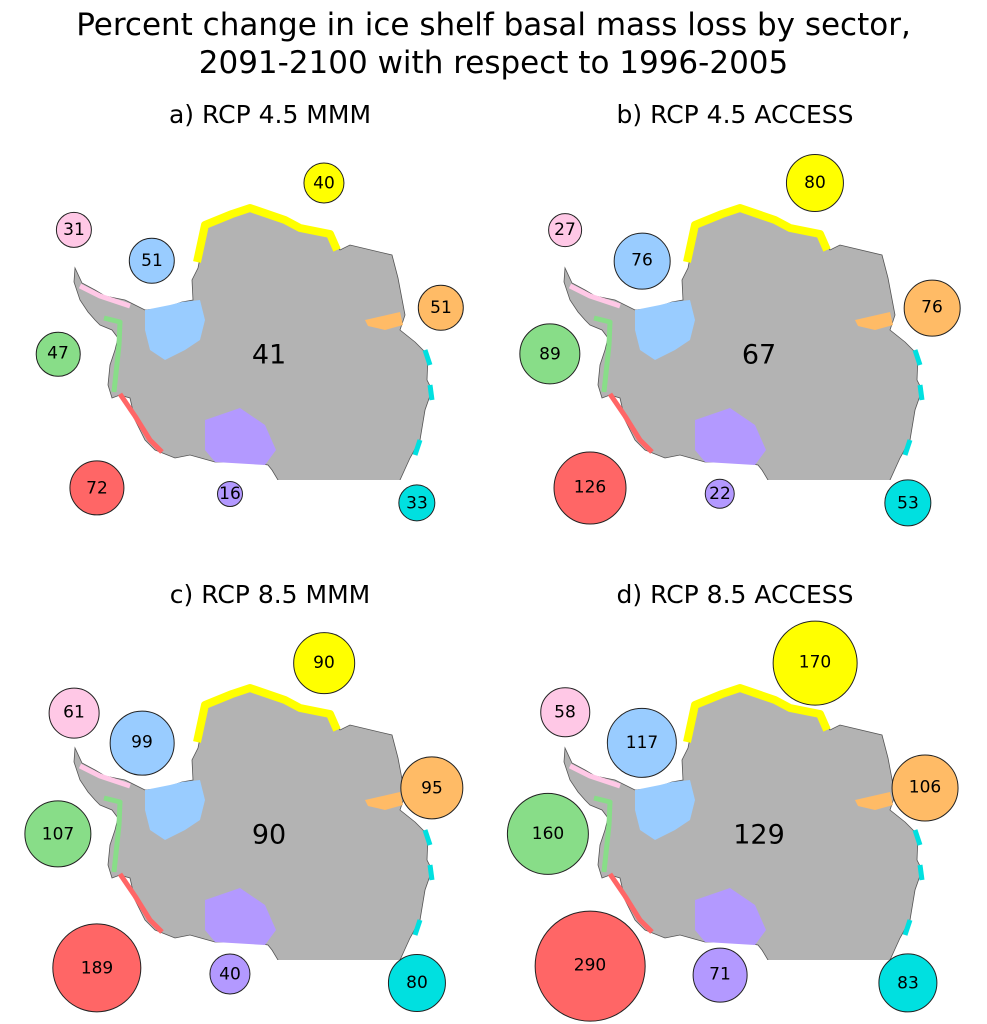 This screenshot has height=1024, width=987. What do you see at coordinates (720, 494) in the screenshot?
I see `sector-bubble-purple: 22` at bounding box center [720, 494].